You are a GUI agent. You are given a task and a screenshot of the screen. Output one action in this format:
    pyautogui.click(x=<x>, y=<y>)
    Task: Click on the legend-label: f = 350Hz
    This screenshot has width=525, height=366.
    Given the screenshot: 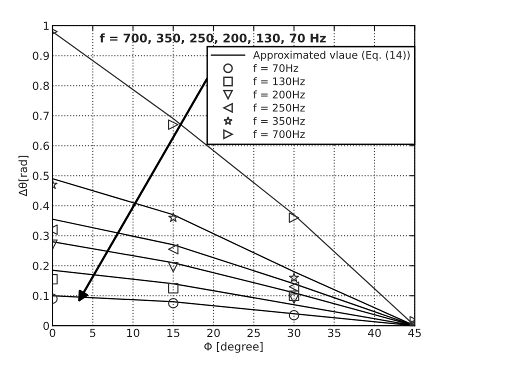 What is the action you would take?
    pyautogui.click(x=279, y=120)
    